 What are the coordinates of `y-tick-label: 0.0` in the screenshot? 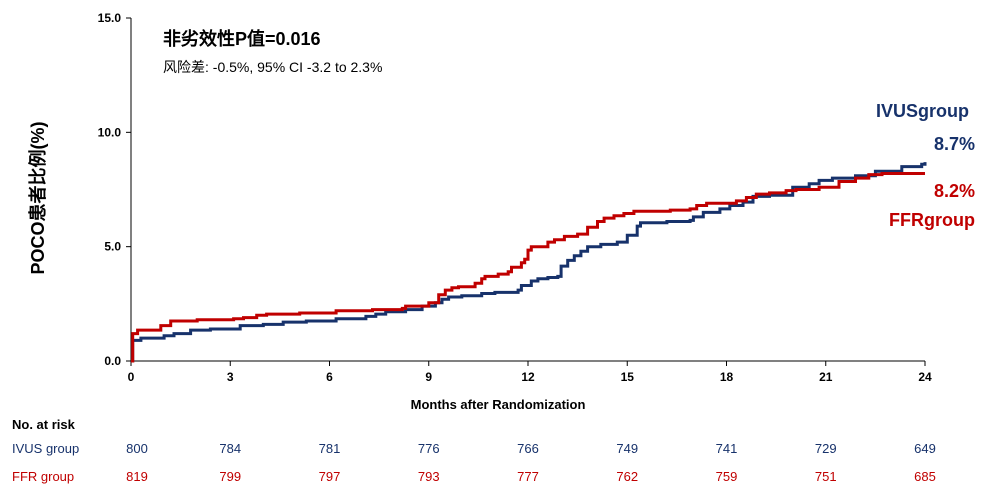 It's located at (112, 361).